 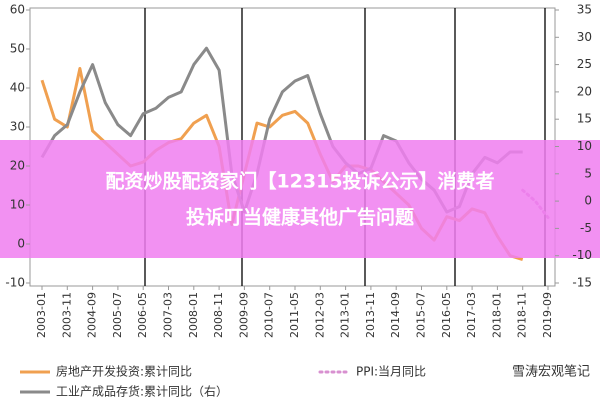 I want to click on y-tick-label: 0, so click(x=21, y=244).